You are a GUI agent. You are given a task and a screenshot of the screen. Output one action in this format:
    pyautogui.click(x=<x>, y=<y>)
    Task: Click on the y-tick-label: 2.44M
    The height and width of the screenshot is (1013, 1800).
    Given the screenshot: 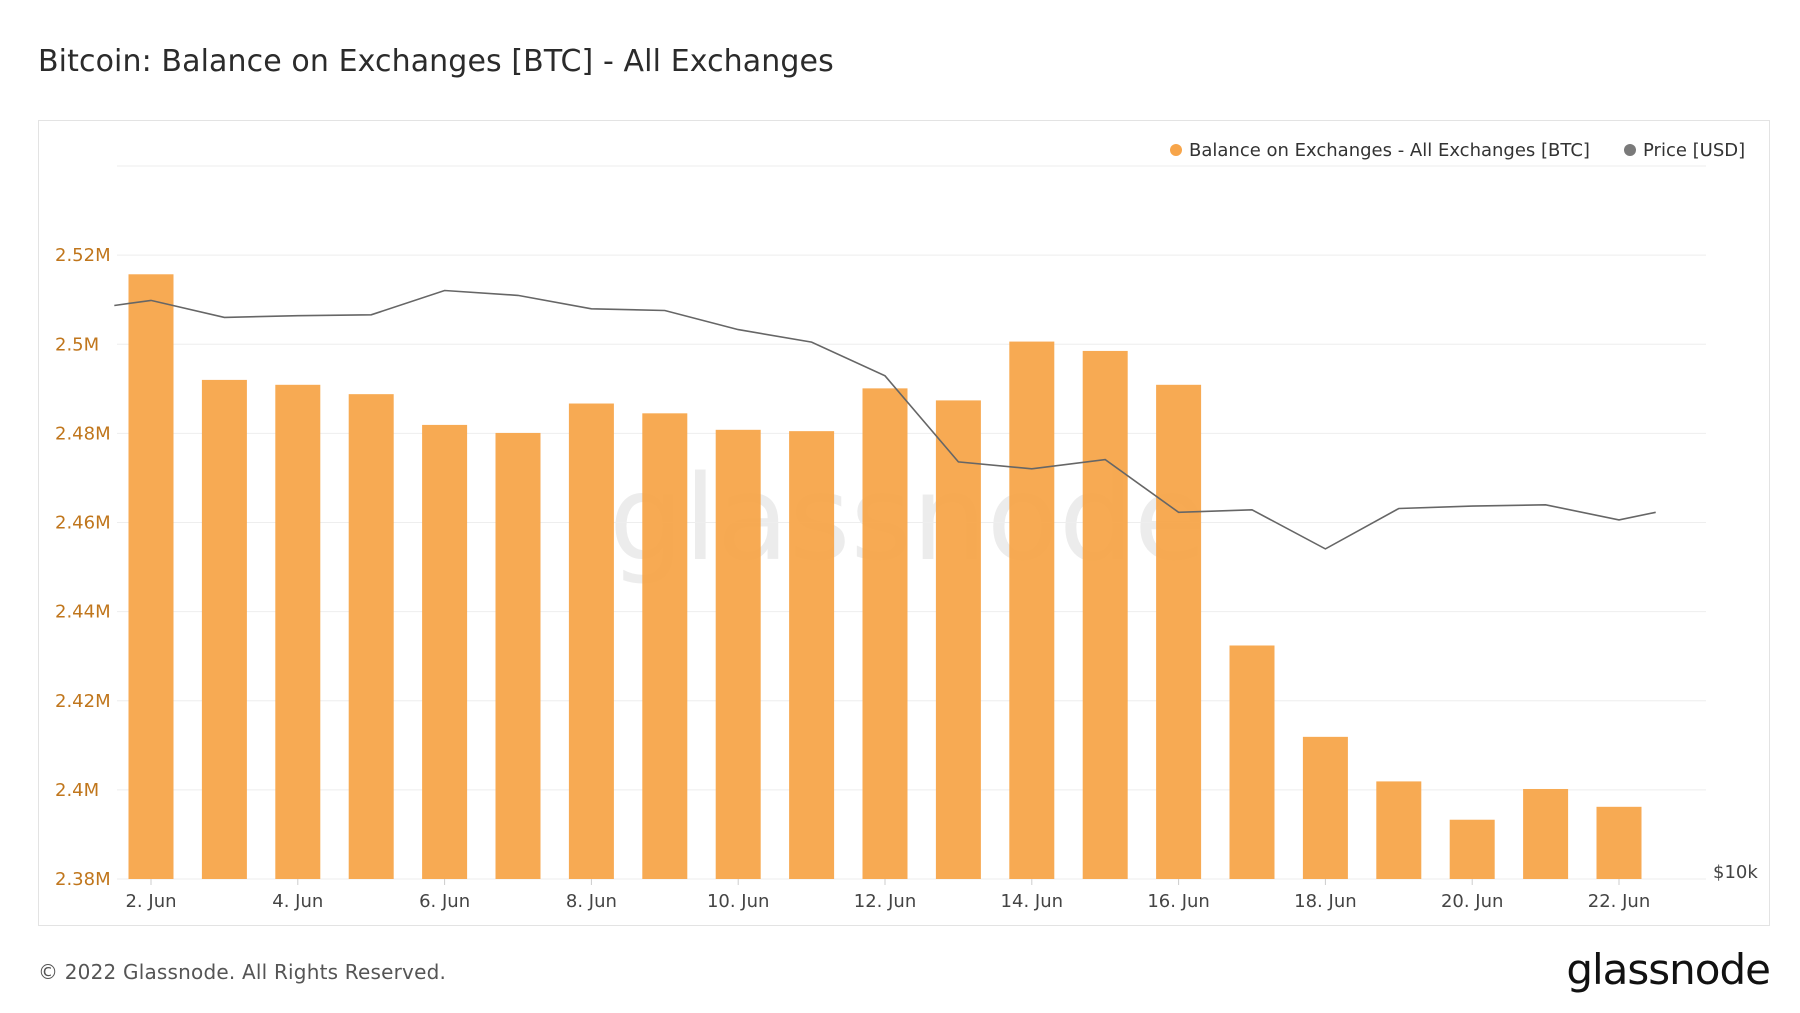 What is the action you would take?
    pyautogui.click(x=83, y=612)
    